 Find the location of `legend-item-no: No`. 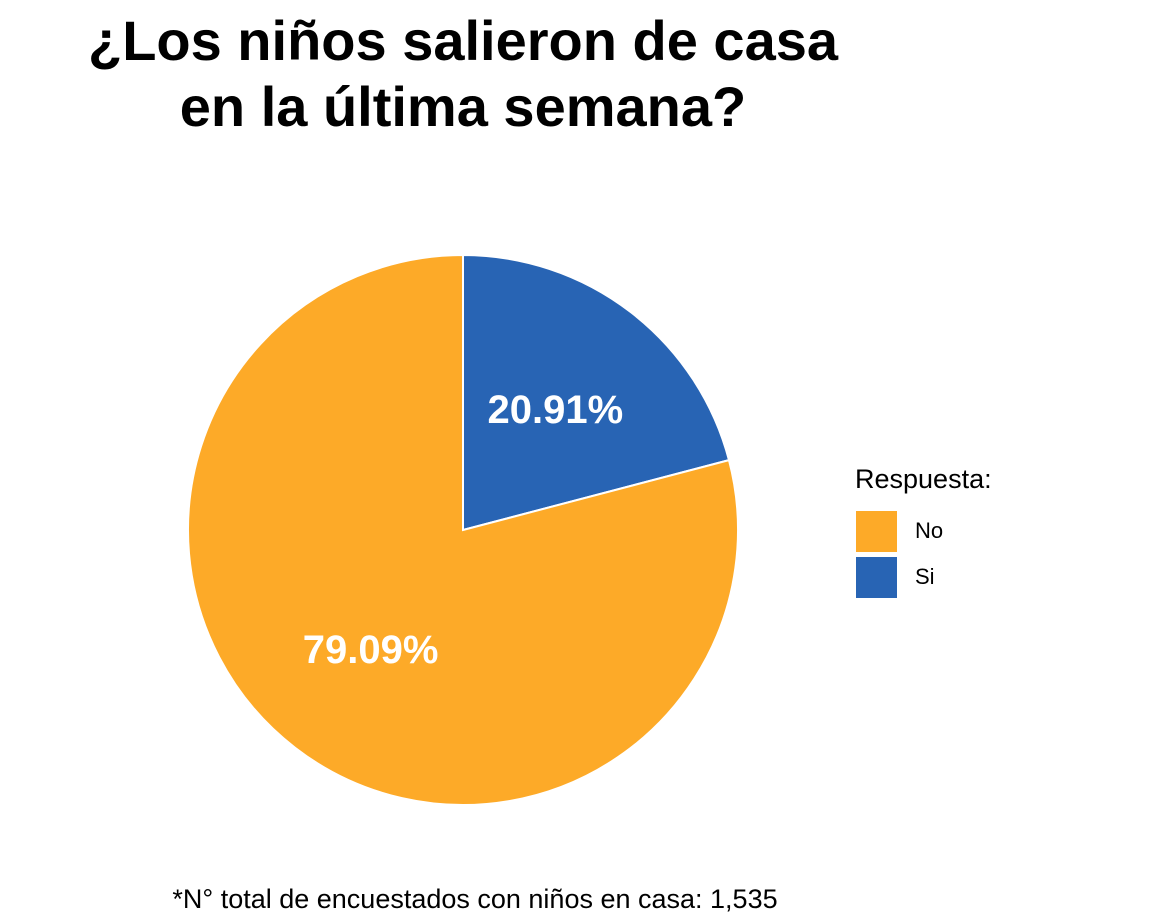

legend-item-no: No is located at coordinates (955, 531).